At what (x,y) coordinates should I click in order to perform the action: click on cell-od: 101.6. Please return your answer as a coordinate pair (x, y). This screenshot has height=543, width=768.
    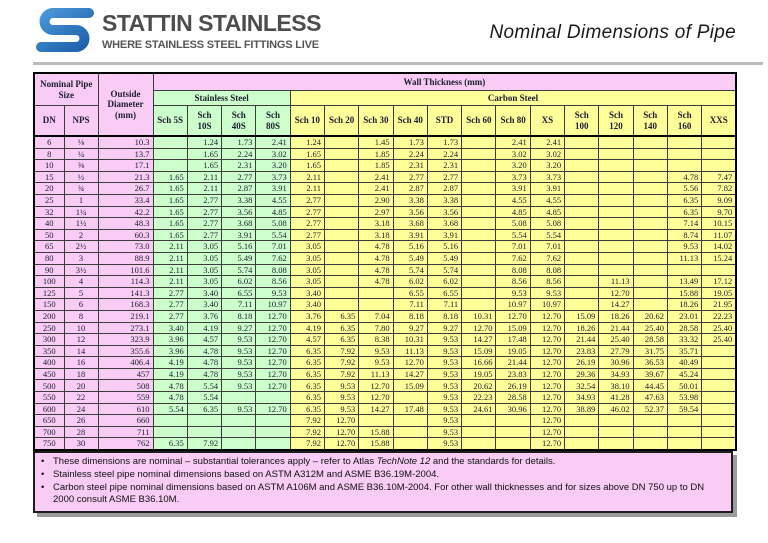
    Looking at the image, I should click on (125, 270).